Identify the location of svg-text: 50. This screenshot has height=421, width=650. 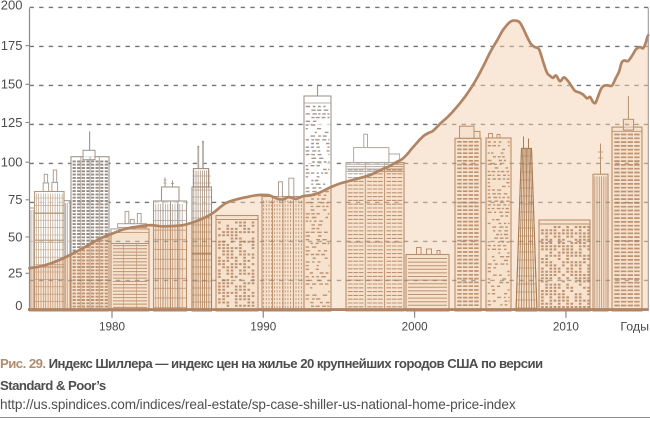
(15, 236).